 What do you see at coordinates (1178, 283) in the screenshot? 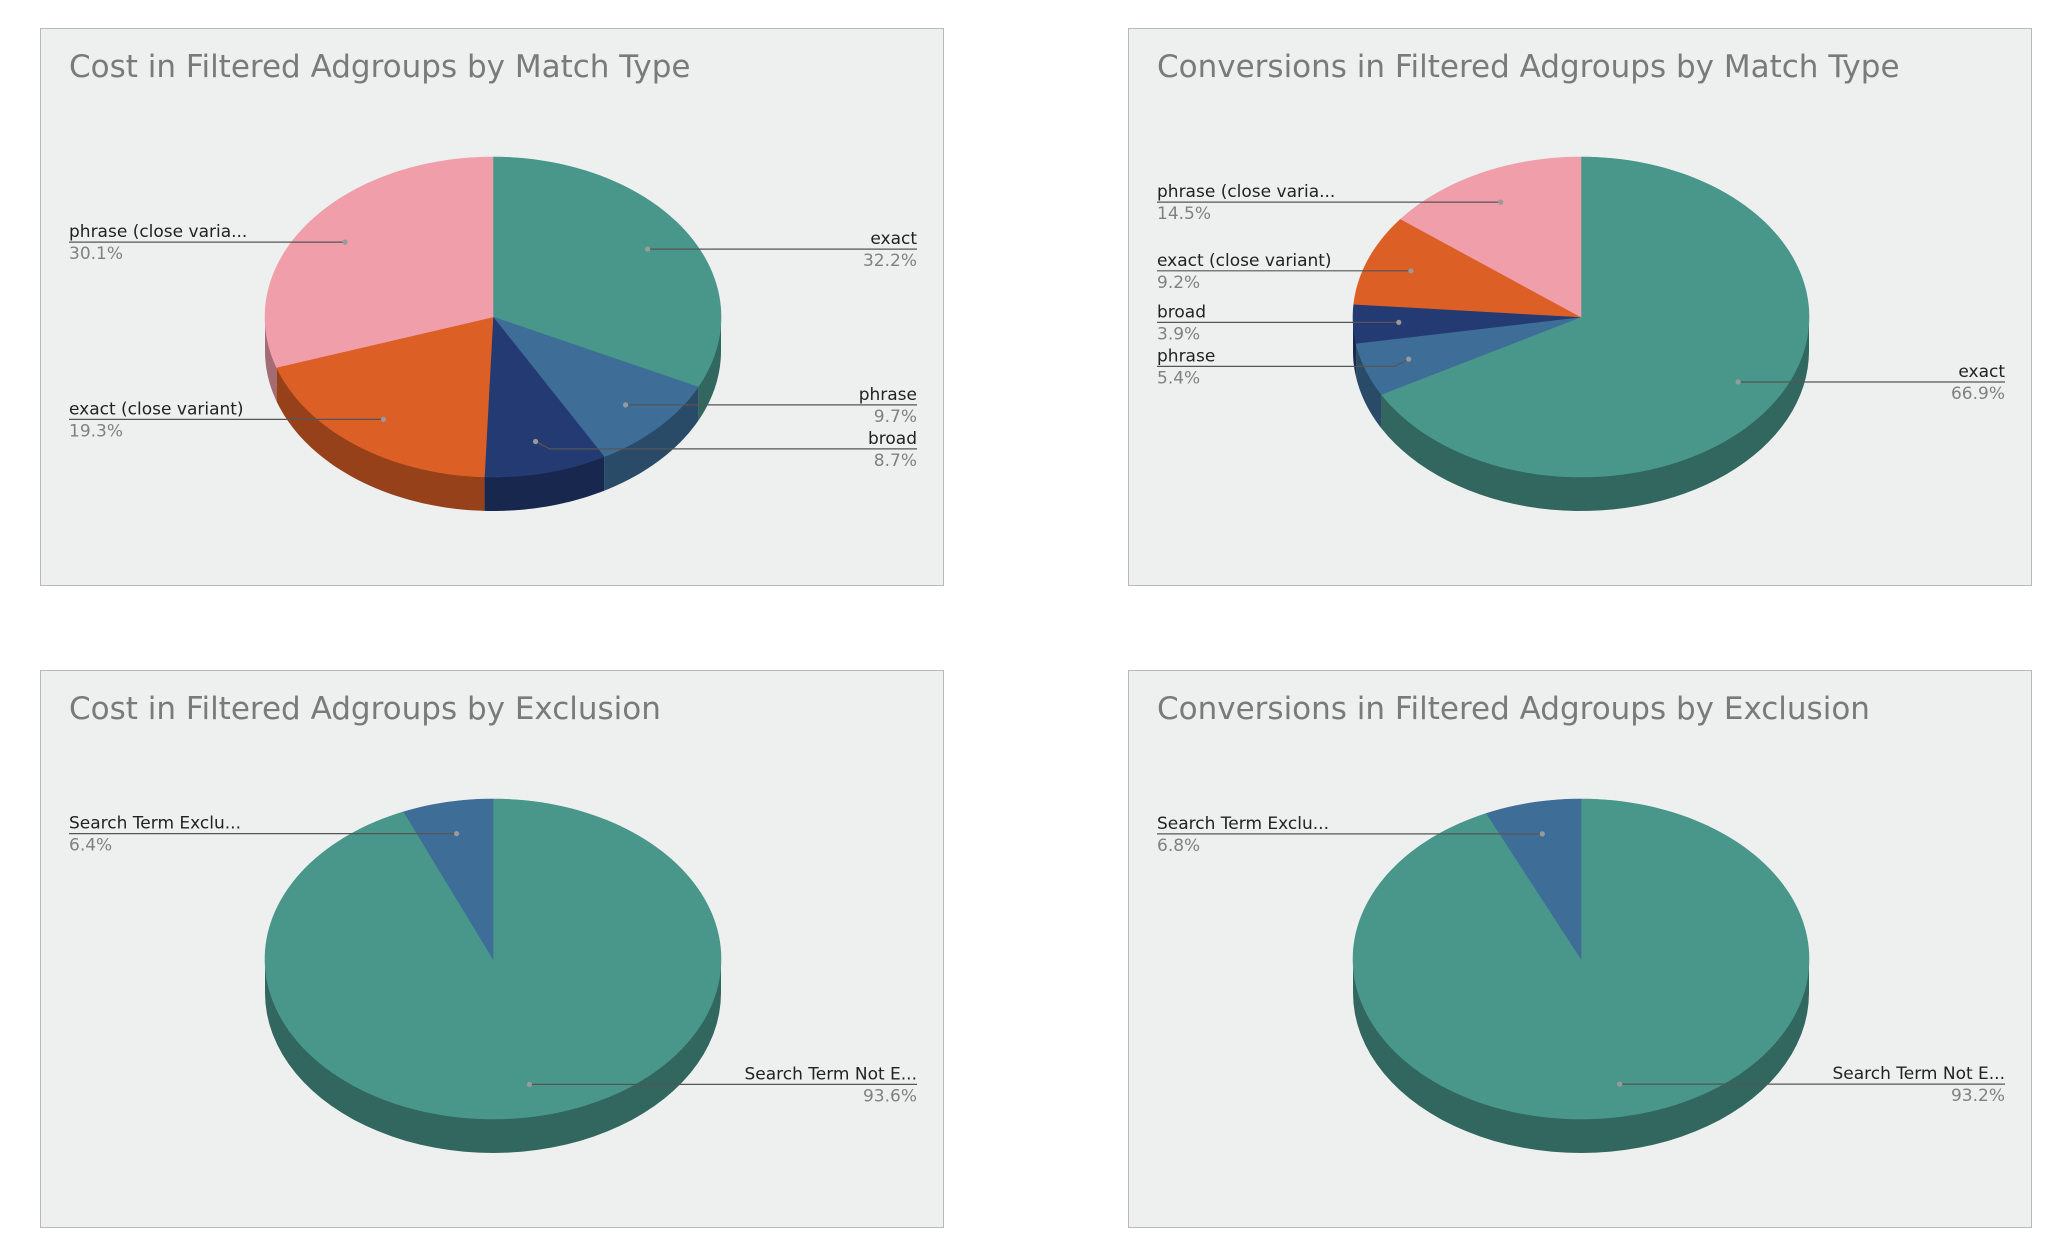
I see `slice-label-percent: 9.2%` at bounding box center [1178, 283].